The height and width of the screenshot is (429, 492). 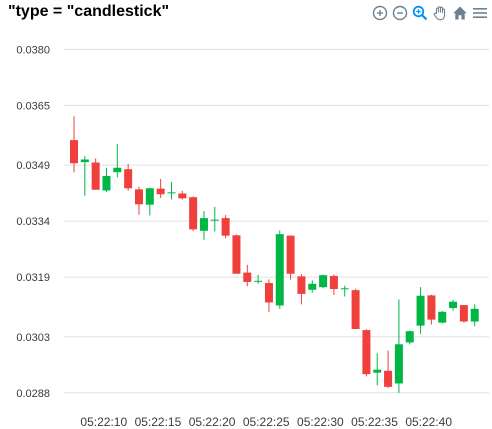 I want to click on y-tick-label: 0.0303, so click(x=33, y=338).